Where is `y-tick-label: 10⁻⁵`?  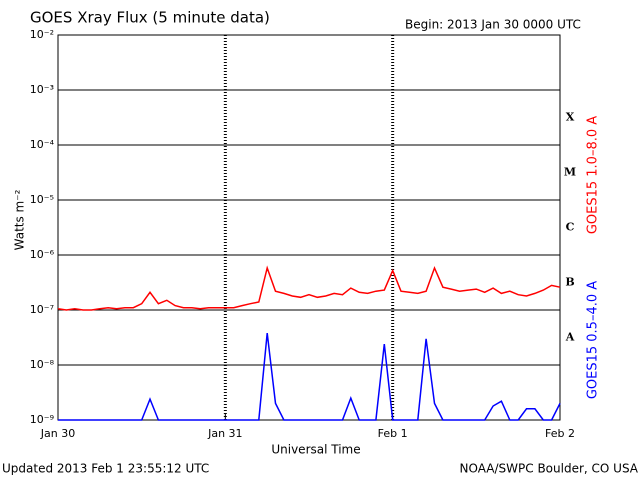
y-tick-label: 10⁻⁵ is located at coordinates (42, 199).